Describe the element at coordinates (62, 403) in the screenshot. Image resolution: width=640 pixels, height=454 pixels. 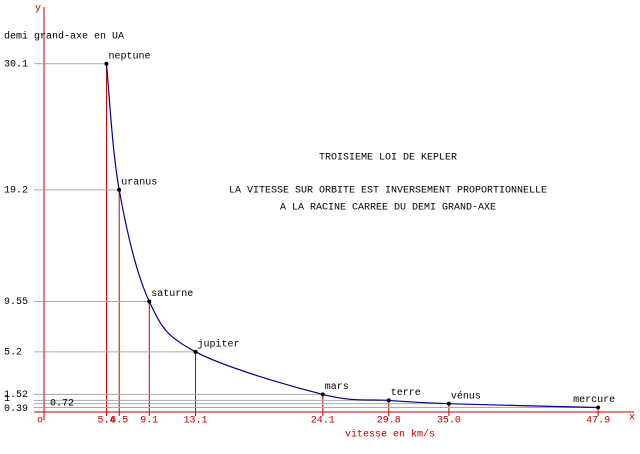
I see `y-tick-label: 0.72` at that location.